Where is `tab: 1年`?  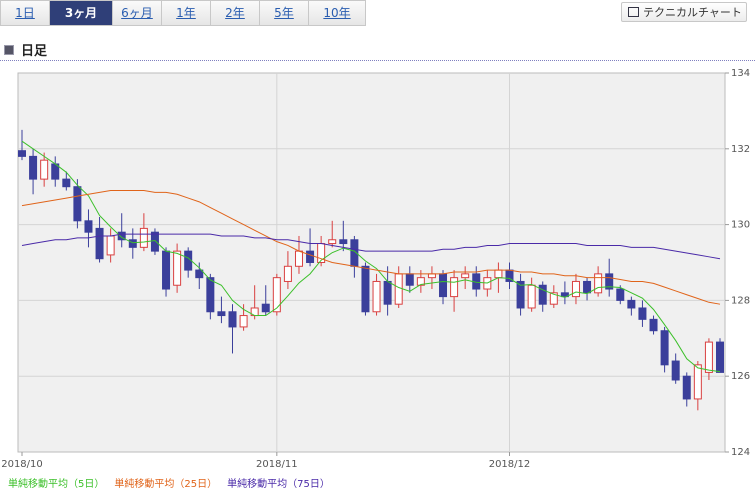
tab: 1年 is located at coordinates (186, 13).